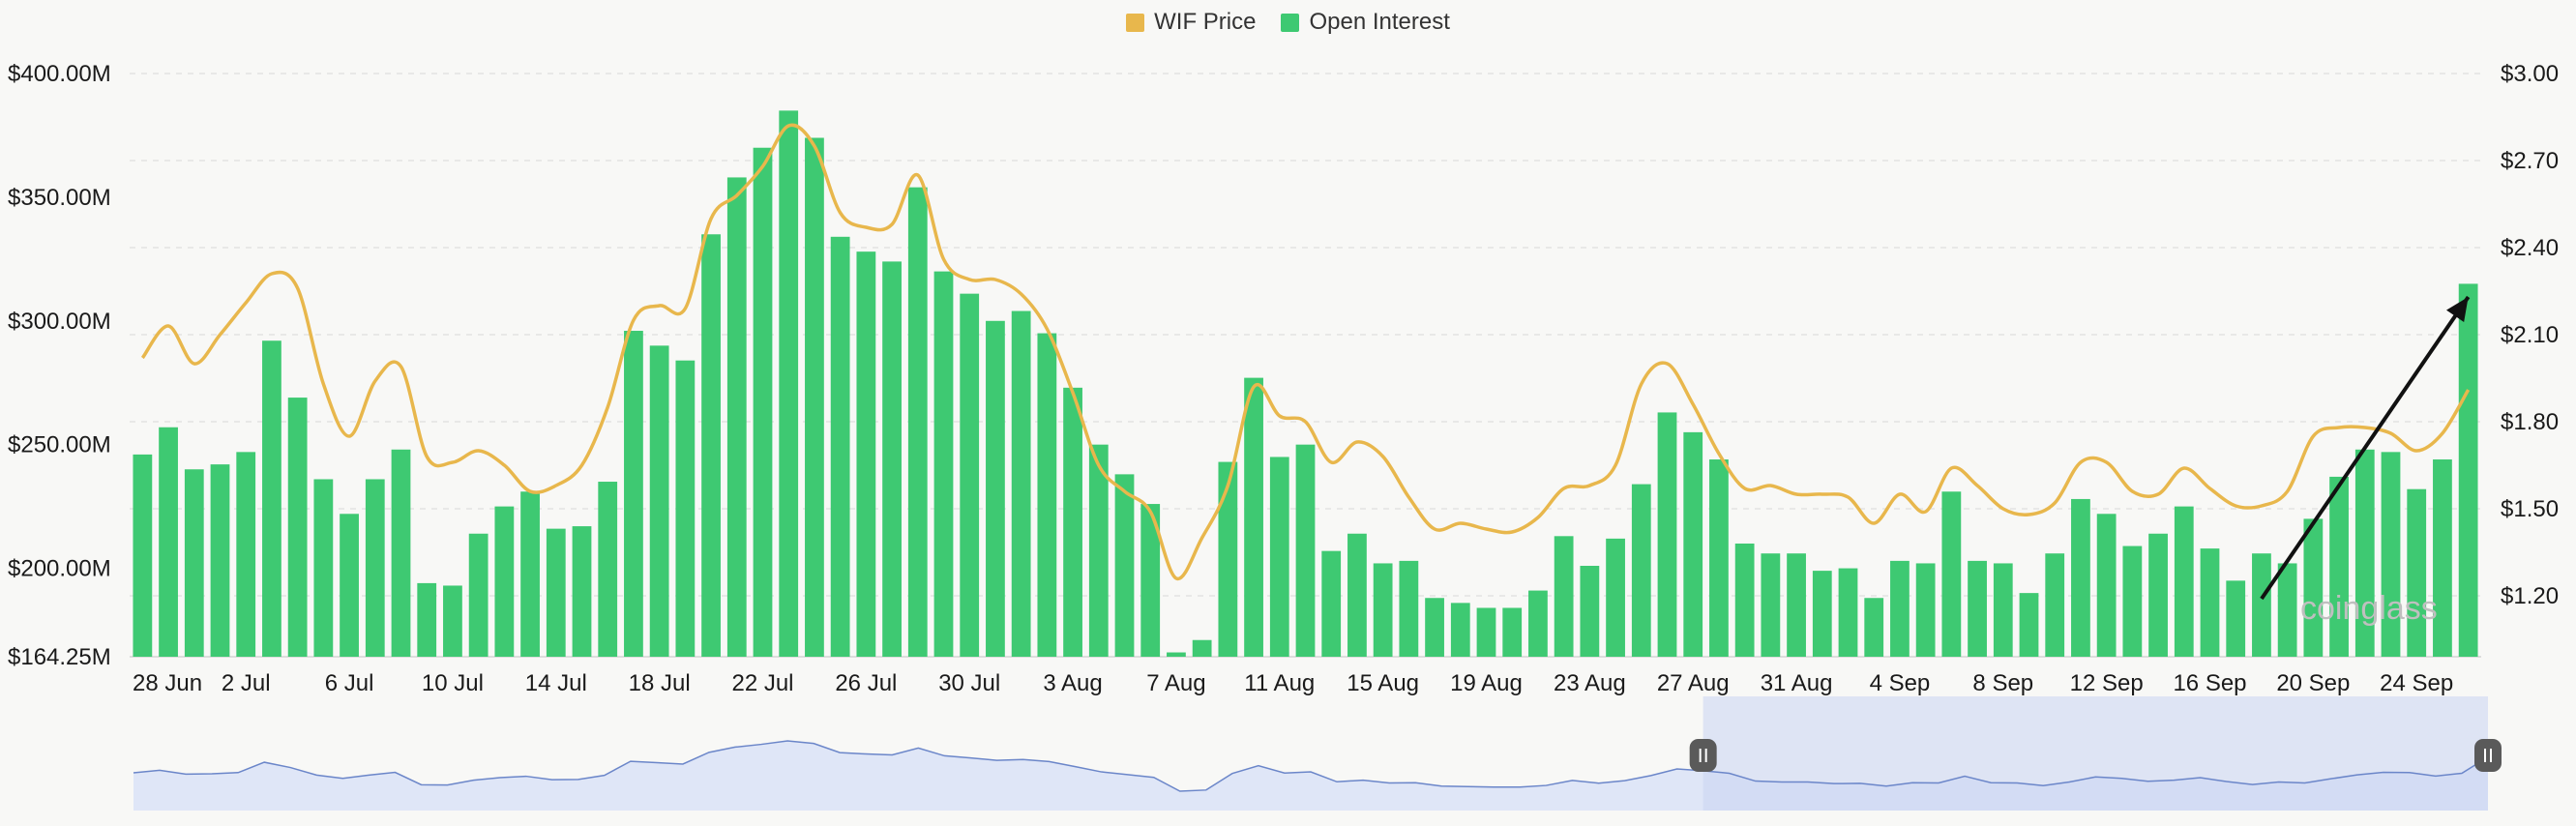  I want to click on legend-item-open-interest: Open Interest, so click(1365, 22).